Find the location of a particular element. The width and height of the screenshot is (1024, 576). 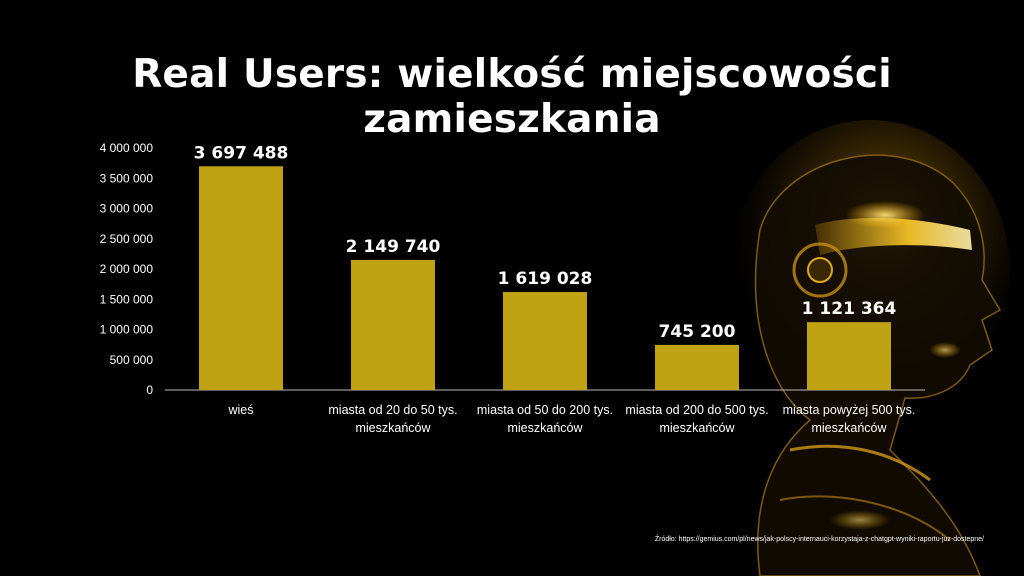

bar-value-label: 745 200 is located at coordinates (697, 332).